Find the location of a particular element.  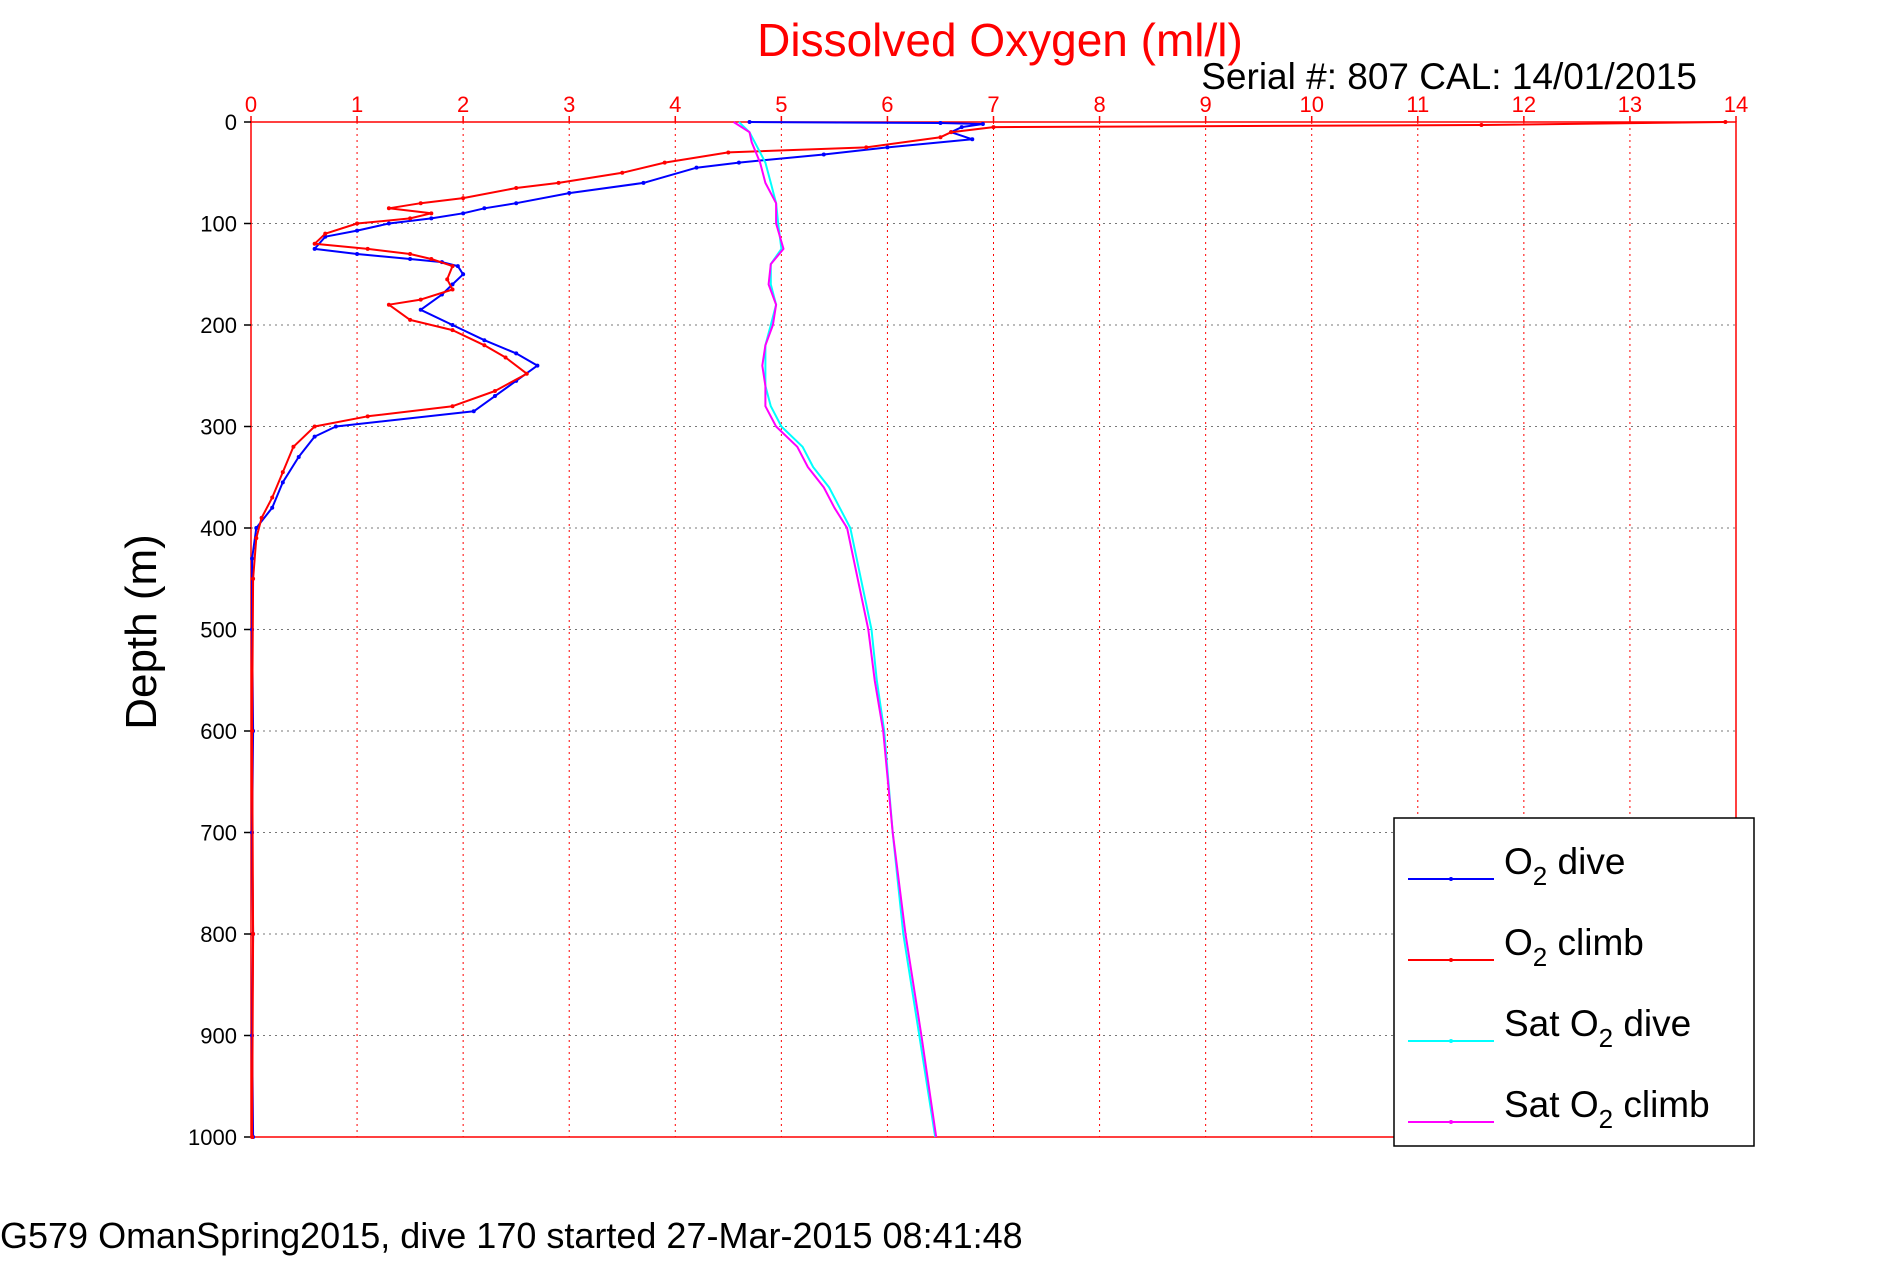

legend-label: Sat O2 climb is located at coordinates (1607, 1109).